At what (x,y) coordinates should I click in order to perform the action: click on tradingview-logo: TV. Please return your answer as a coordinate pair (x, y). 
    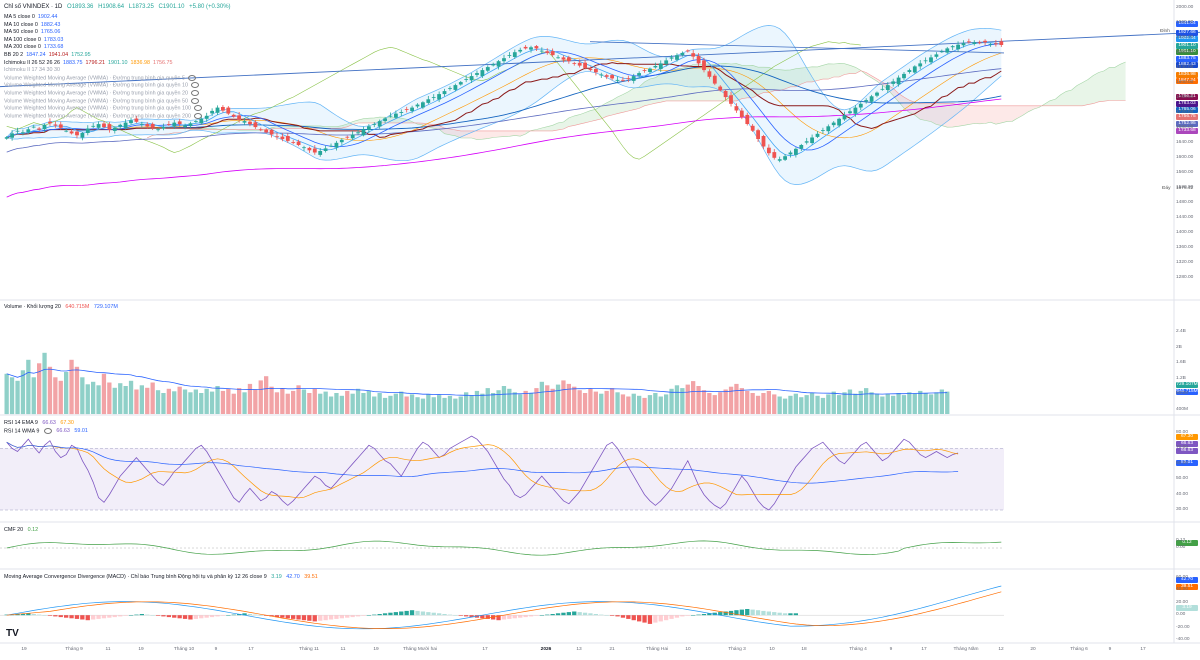
    Looking at the image, I should click on (12, 633).